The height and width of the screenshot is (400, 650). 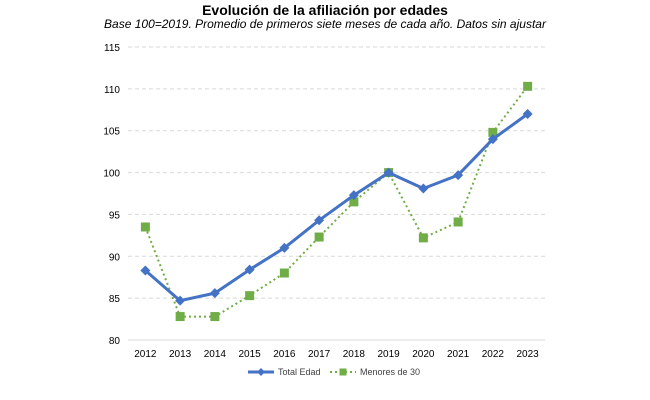 I want to click on y-tick-label: 100, so click(x=111, y=174).